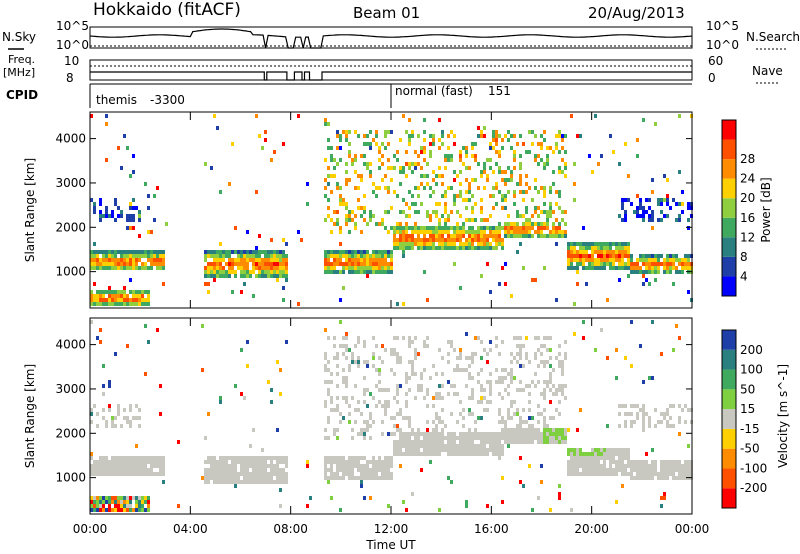 The height and width of the screenshot is (554, 800). Describe the element at coordinates (767, 71) in the screenshot. I see `nave-label: Nave` at that location.